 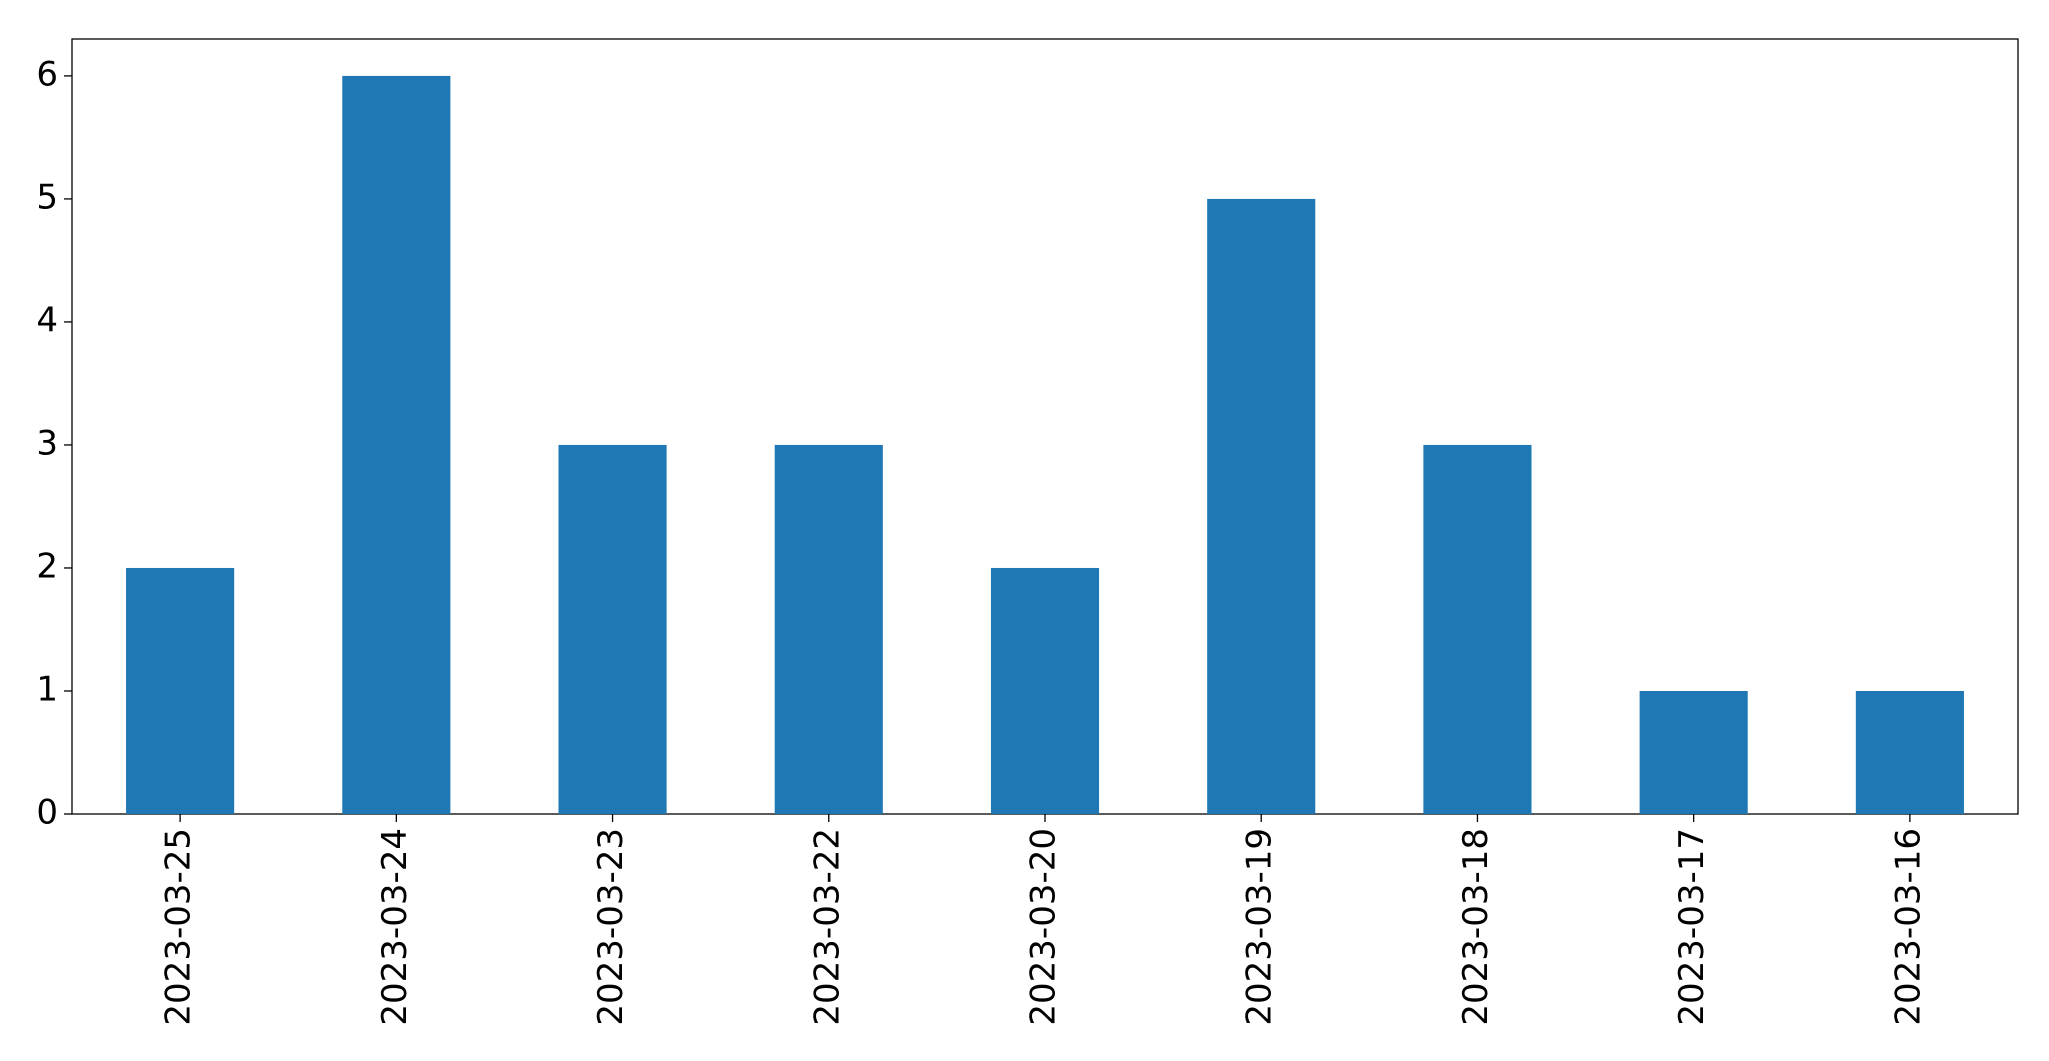 I want to click on x-tick-label: 2023-03-20, so click(x=1044, y=927).